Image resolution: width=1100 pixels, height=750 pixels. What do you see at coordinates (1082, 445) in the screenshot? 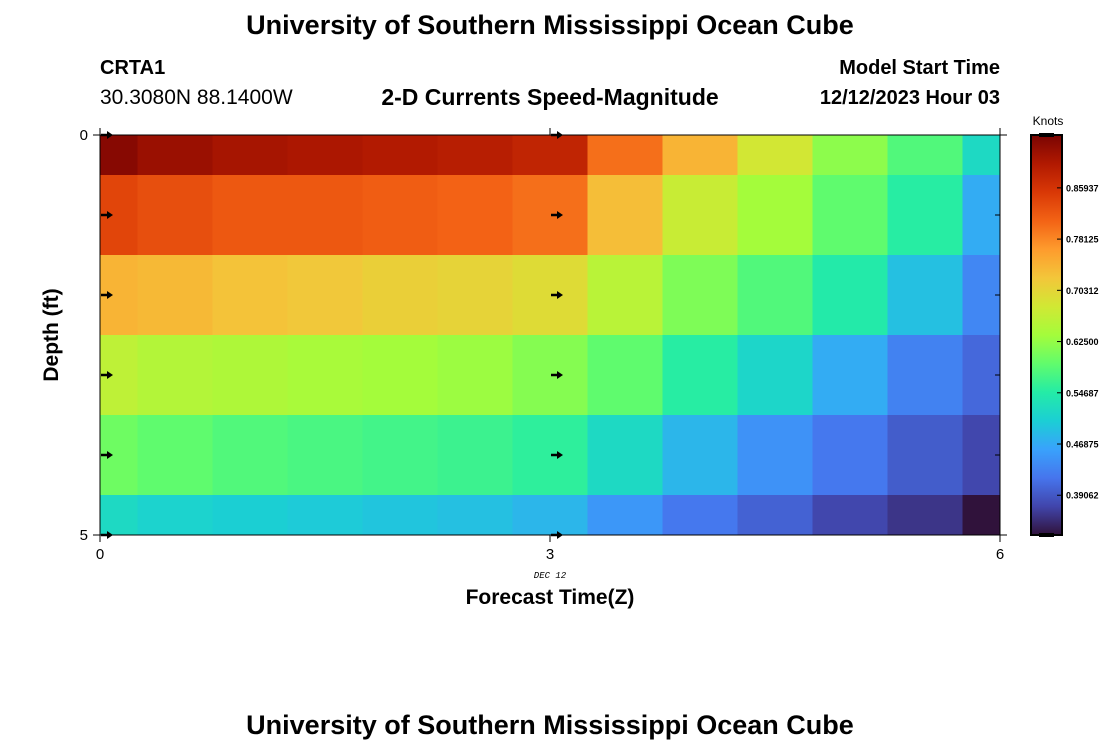
I see `colorbar-tick-label: 0.46875` at bounding box center [1082, 445].